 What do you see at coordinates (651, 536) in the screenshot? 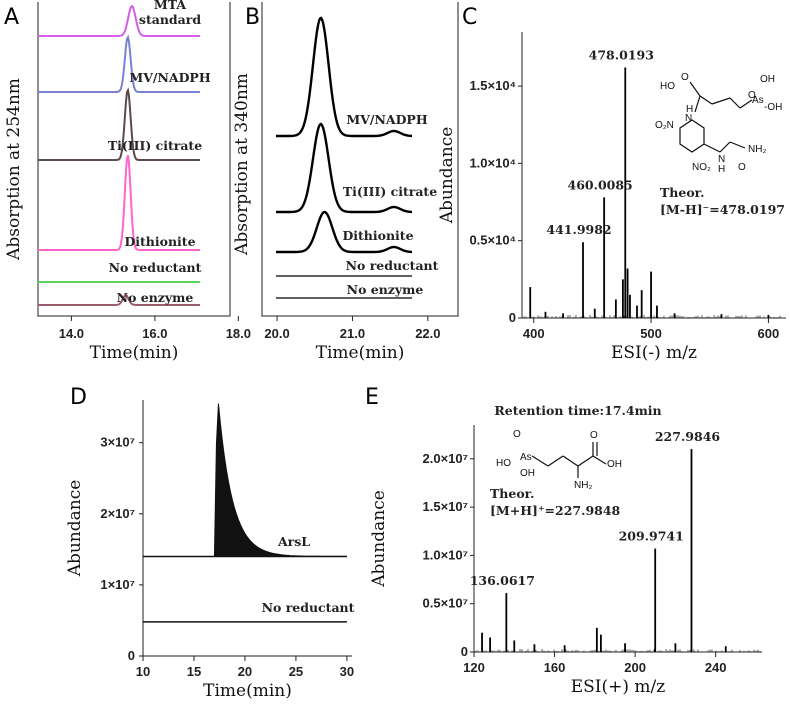
I see `peak-label: 209.9741` at bounding box center [651, 536].